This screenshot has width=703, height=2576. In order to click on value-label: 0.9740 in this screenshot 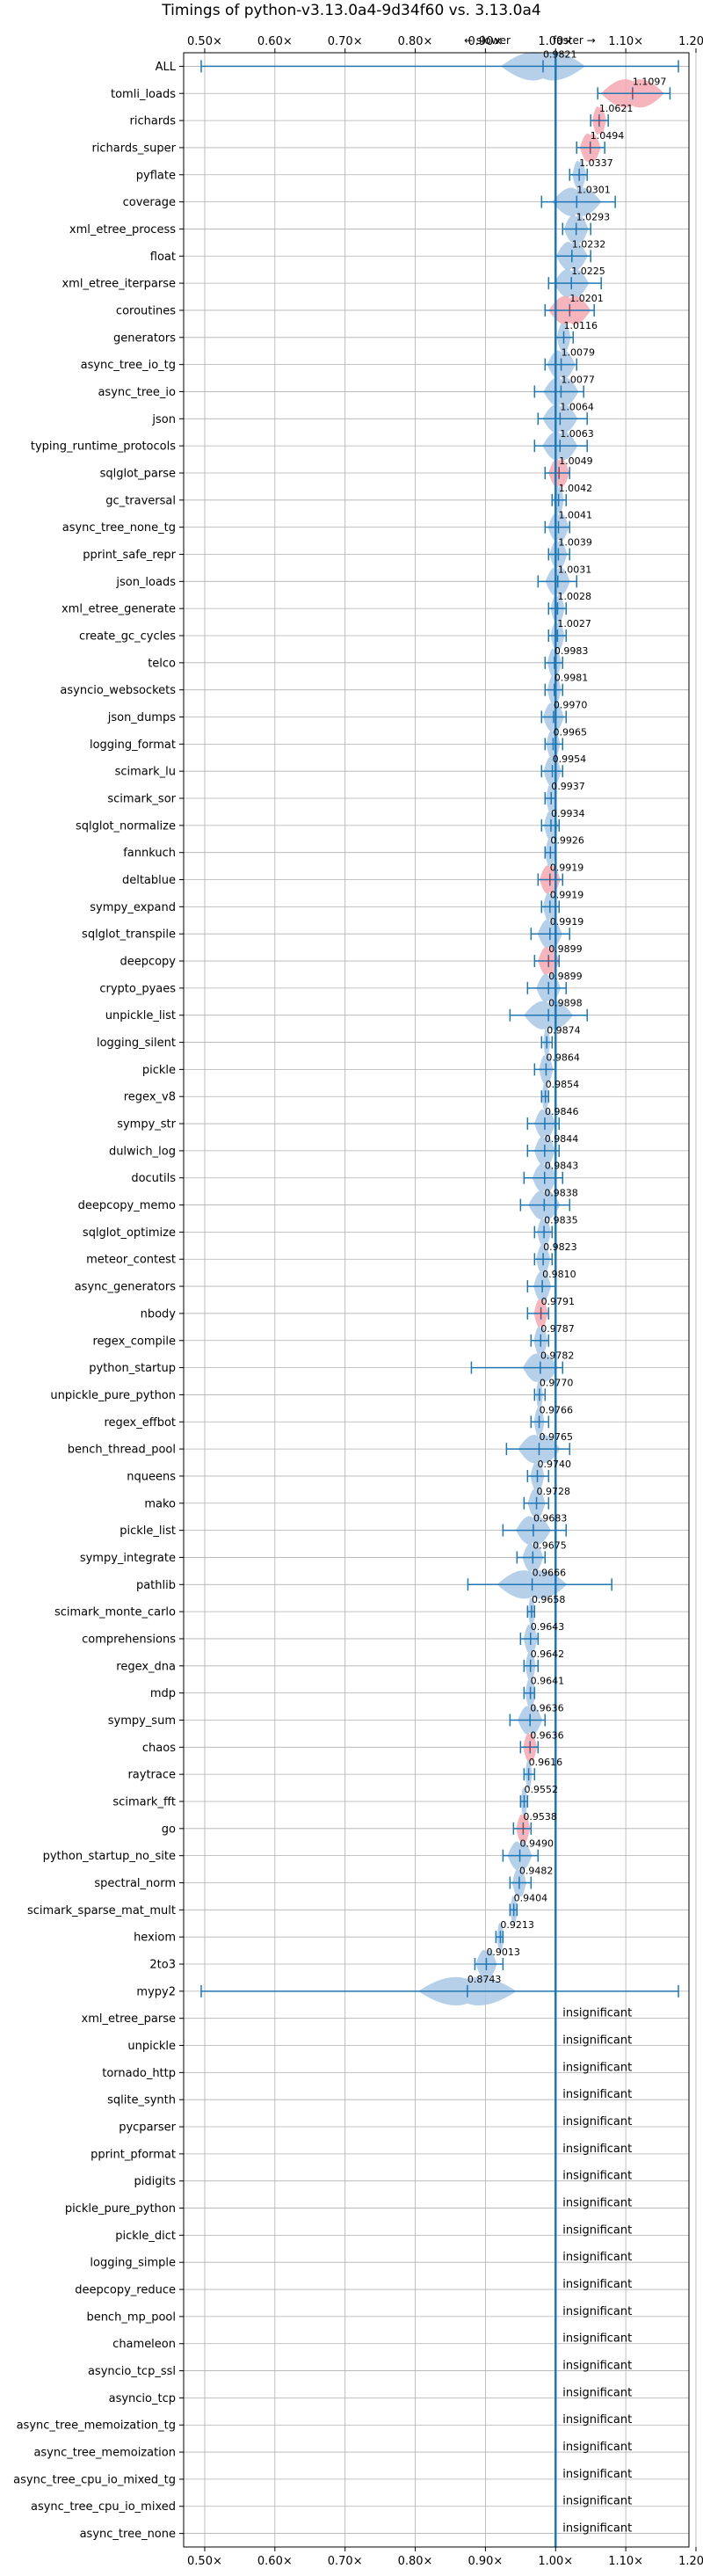, I will do `click(555, 1464)`.